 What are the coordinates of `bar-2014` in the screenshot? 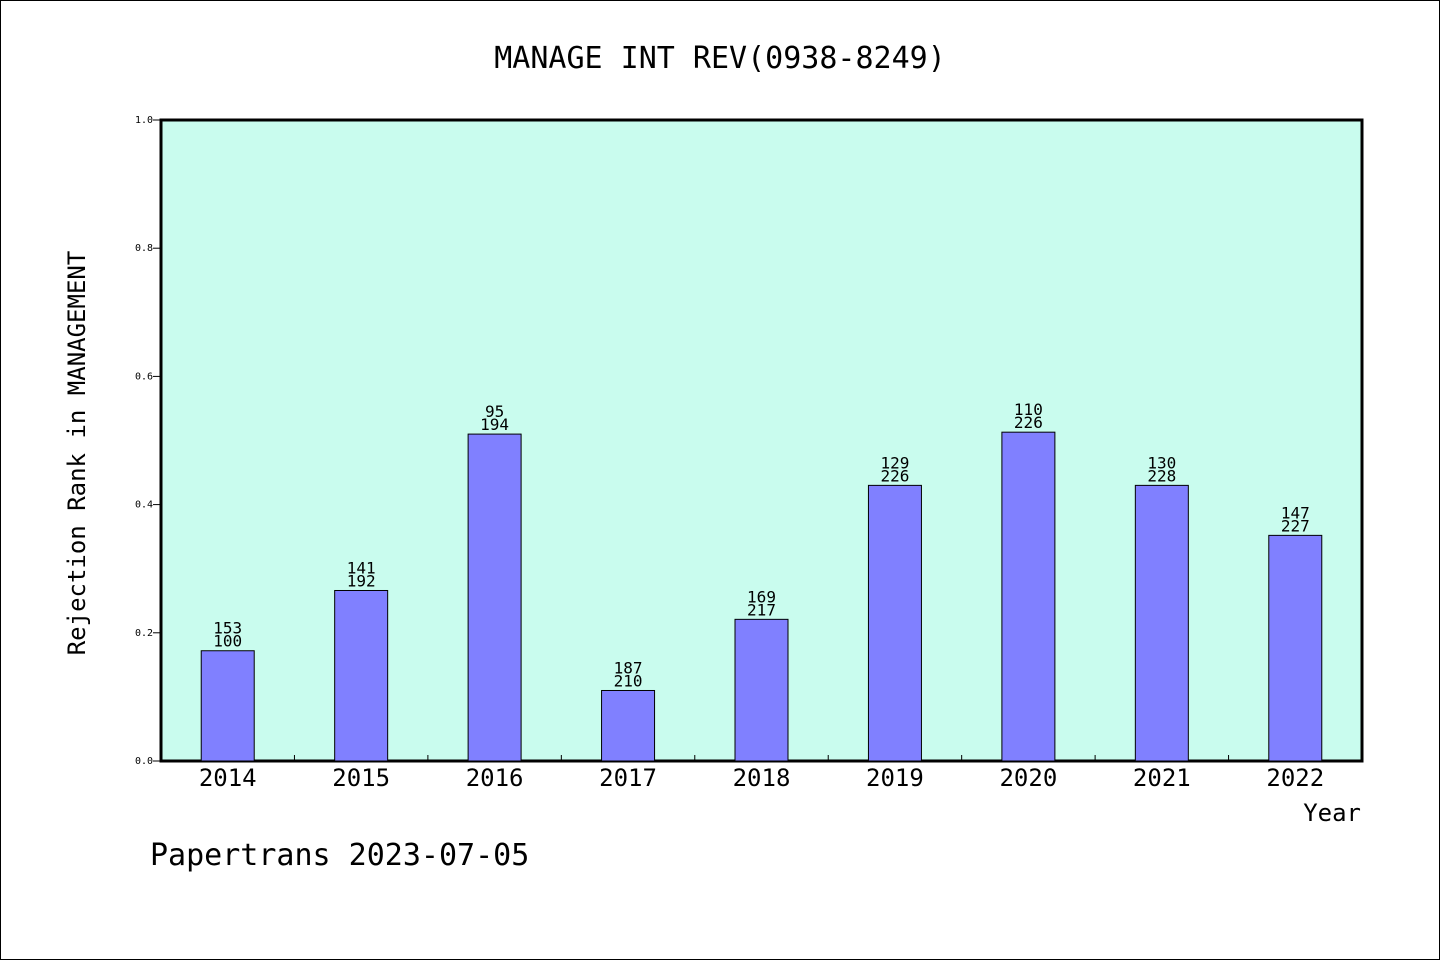 It's located at (227, 706).